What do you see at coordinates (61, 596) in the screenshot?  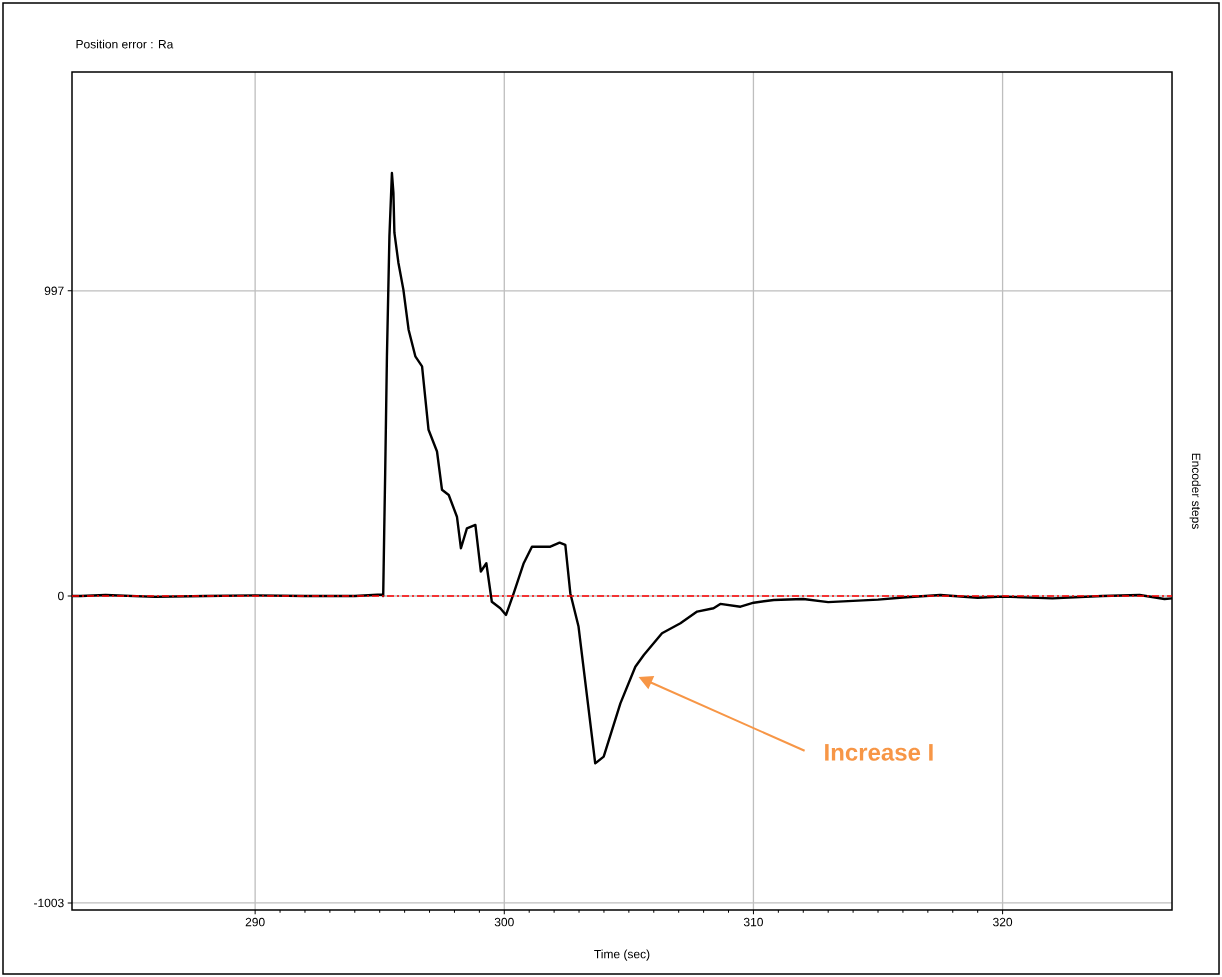 I see `y-tick-label: 0` at bounding box center [61, 596].